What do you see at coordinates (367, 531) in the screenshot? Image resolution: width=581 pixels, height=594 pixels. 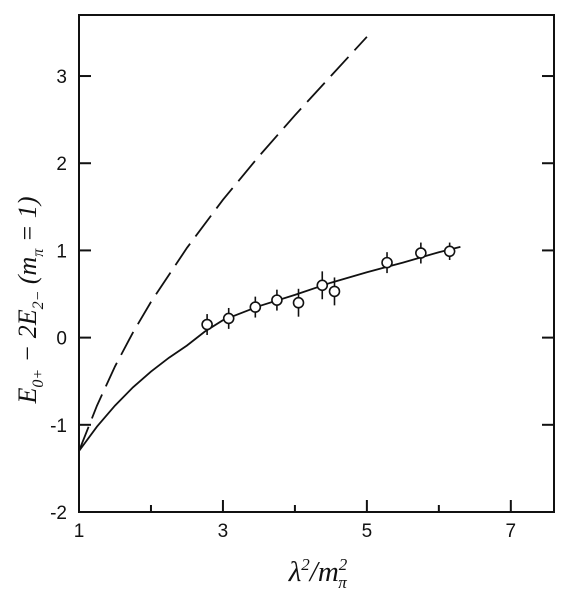 I see `x-tick-label: 5` at bounding box center [367, 531].